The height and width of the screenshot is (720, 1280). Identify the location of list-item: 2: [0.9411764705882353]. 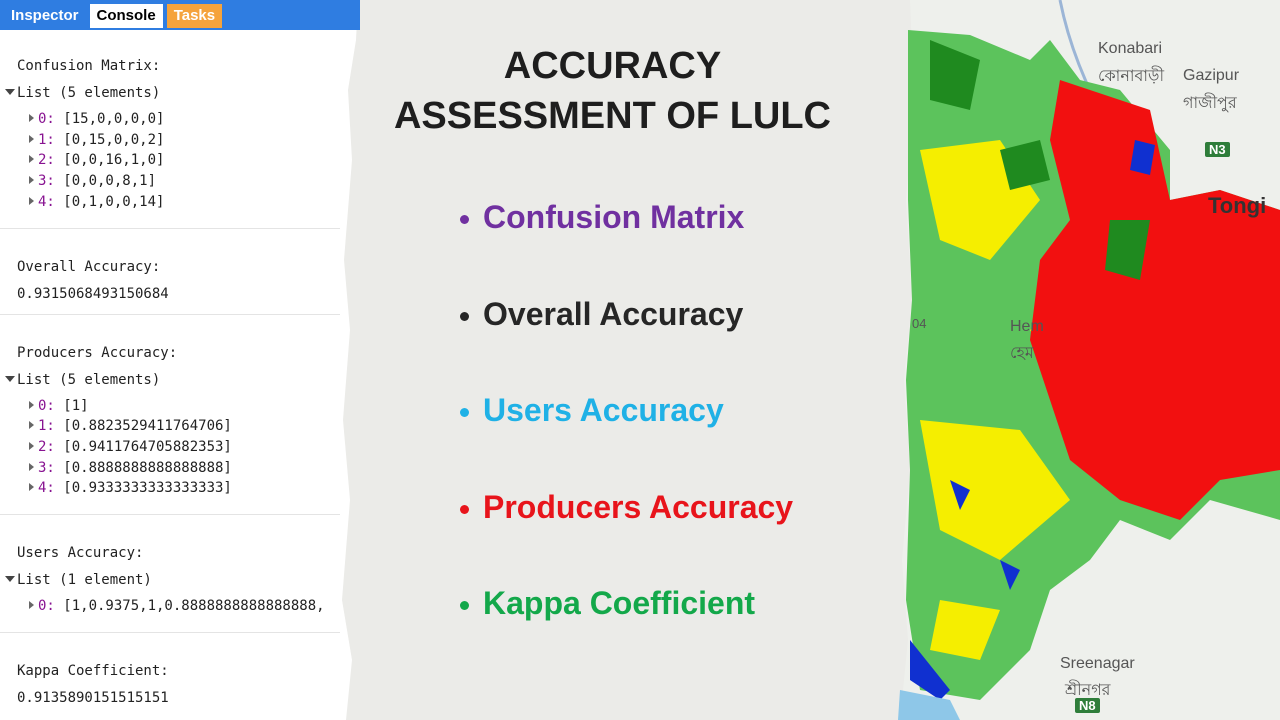
(135, 447).